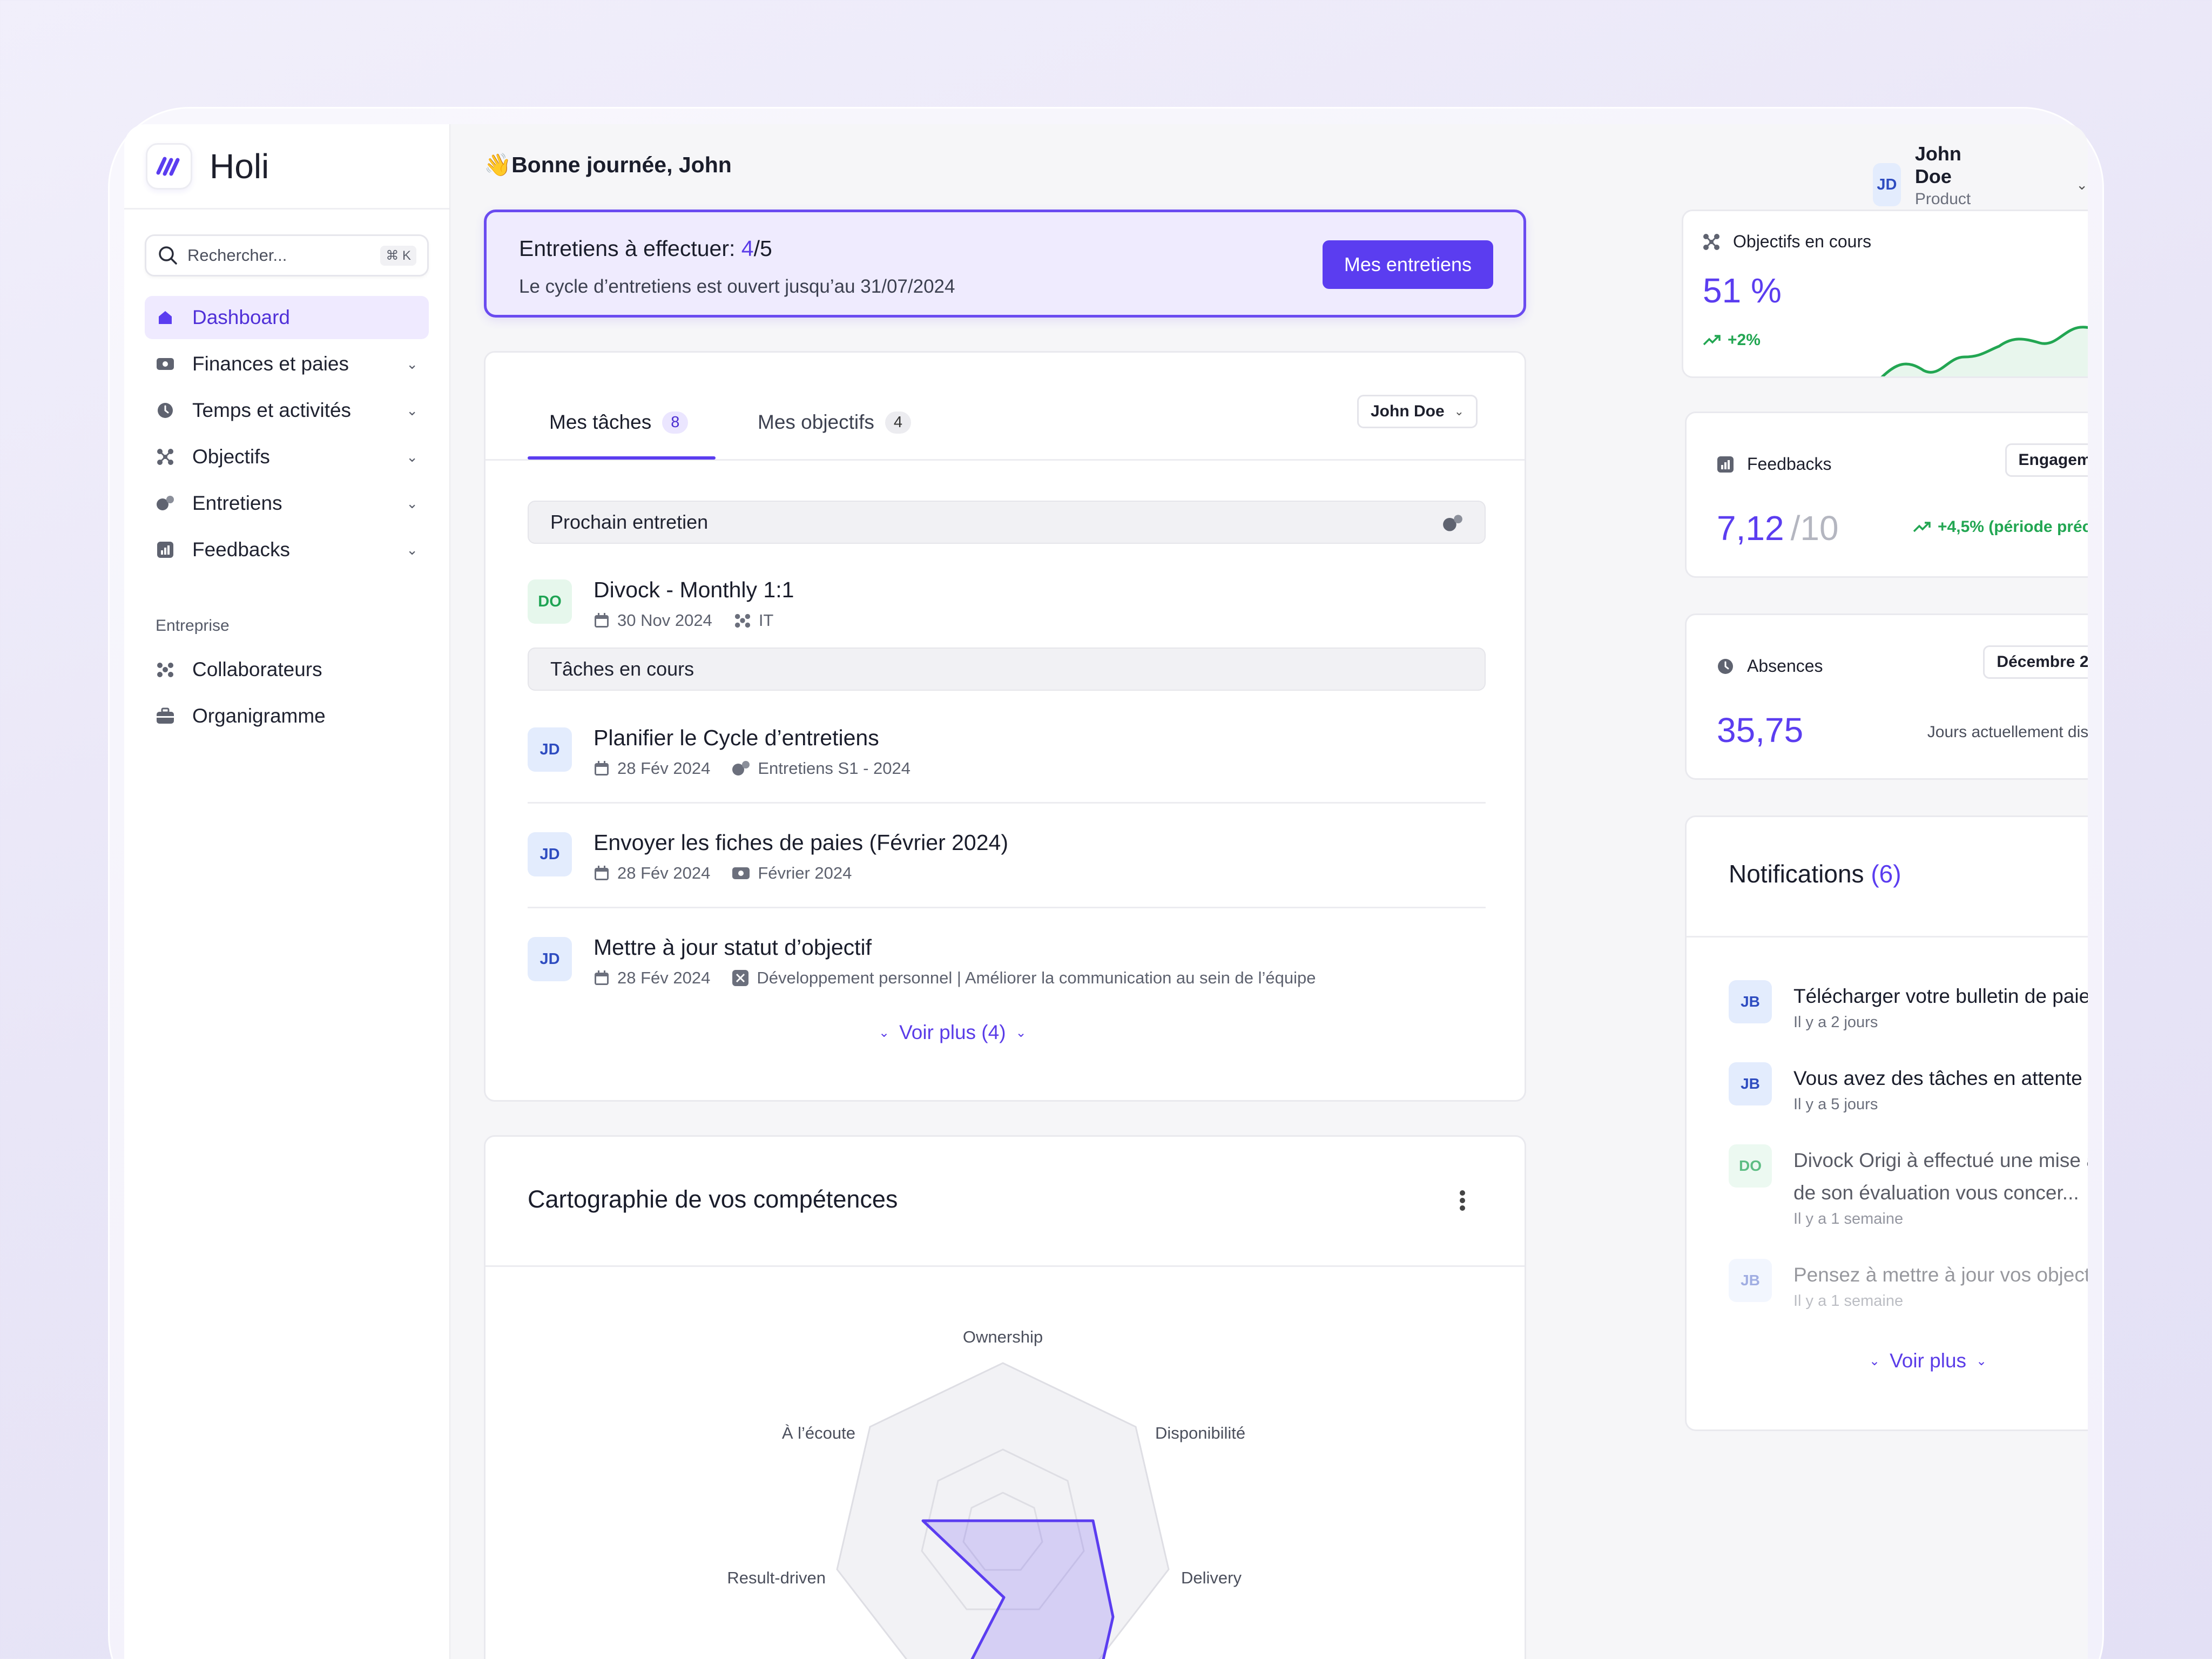  What do you see at coordinates (2035, 662) in the screenshot?
I see `month-dropdown: Décembre 2024⌄` at bounding box center [2035, 662].